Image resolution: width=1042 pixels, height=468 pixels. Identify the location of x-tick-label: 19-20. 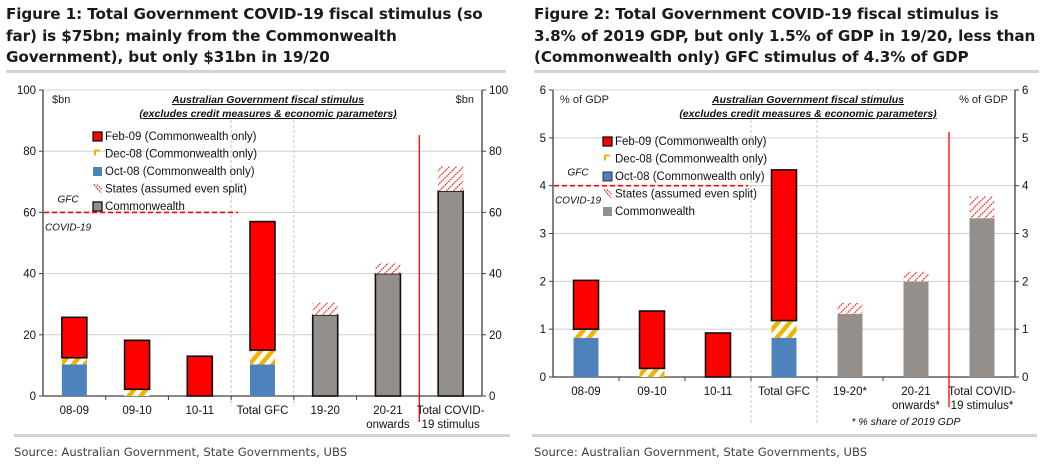
(325, 411).